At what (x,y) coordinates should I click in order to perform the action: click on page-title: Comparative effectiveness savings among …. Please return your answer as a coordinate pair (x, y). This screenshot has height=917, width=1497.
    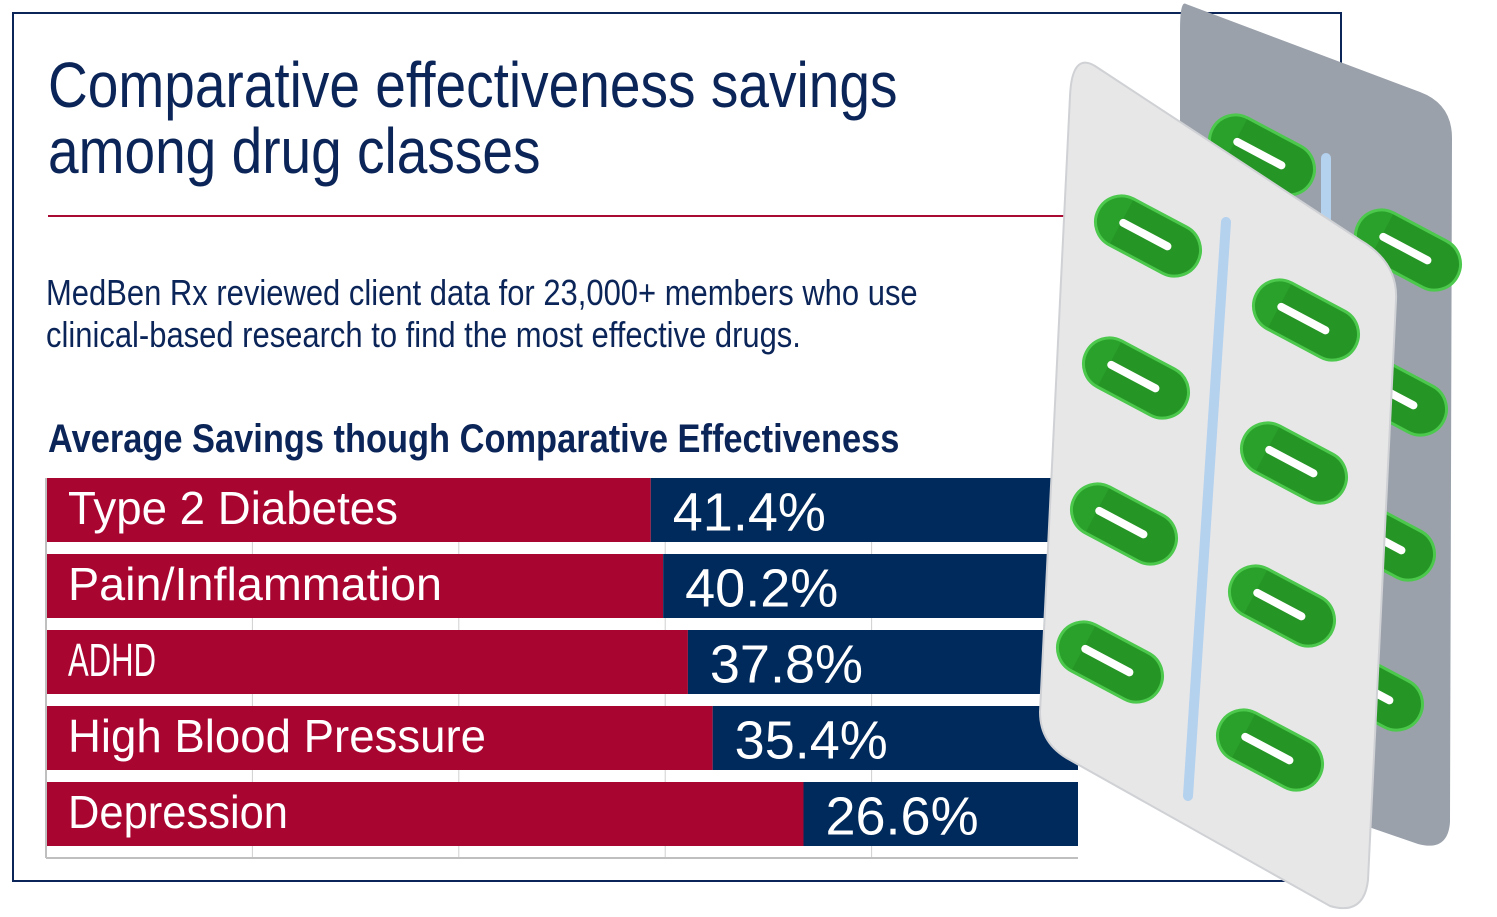
    Looking at the image, I should click on (478, 118).